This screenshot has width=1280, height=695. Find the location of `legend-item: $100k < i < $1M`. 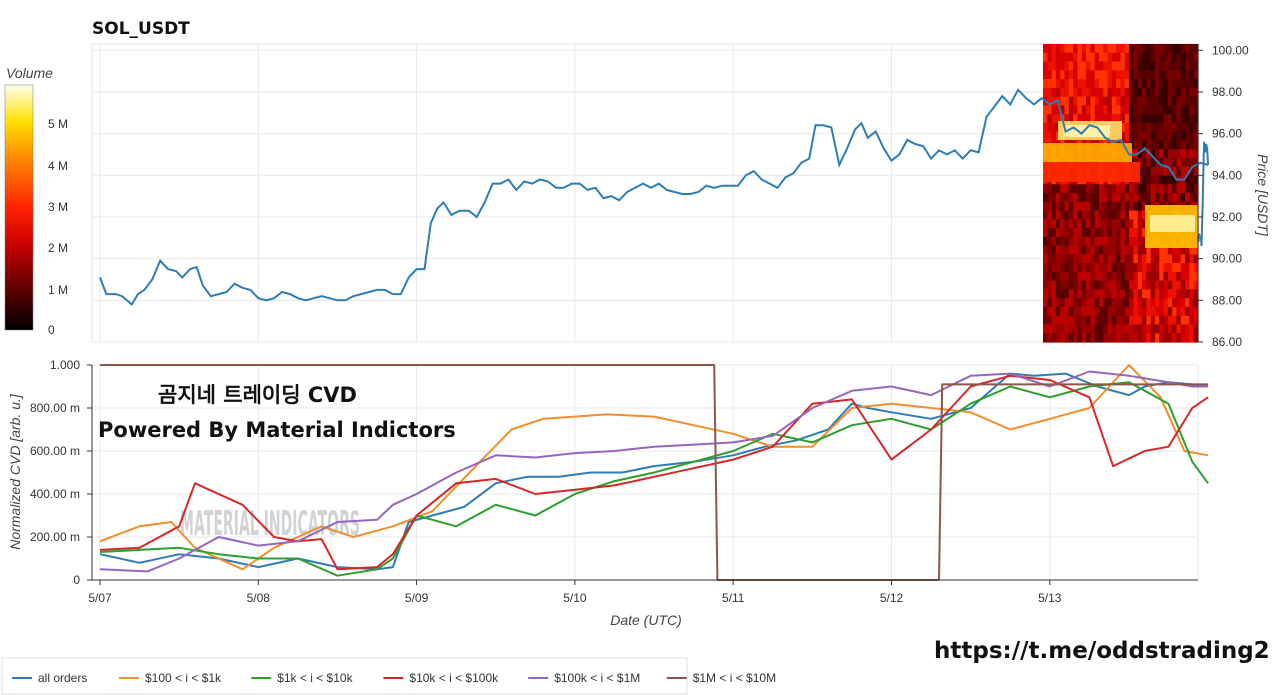

legend-item: $100k < i < $1M is located at coordinates (584, 678).